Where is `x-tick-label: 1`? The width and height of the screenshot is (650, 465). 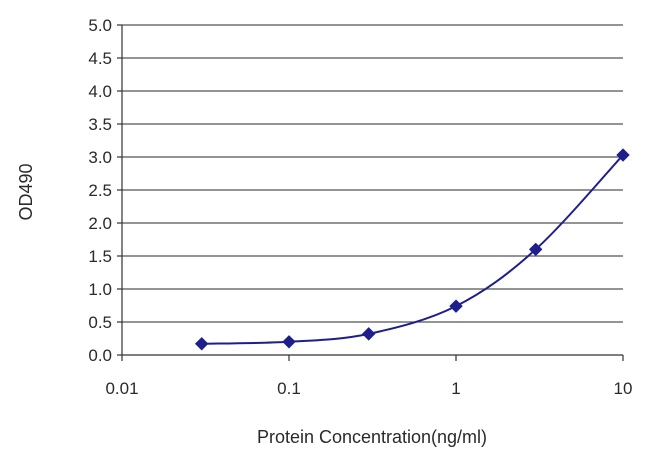
x-tick-label: 1 is located at coordinates (455, 388).